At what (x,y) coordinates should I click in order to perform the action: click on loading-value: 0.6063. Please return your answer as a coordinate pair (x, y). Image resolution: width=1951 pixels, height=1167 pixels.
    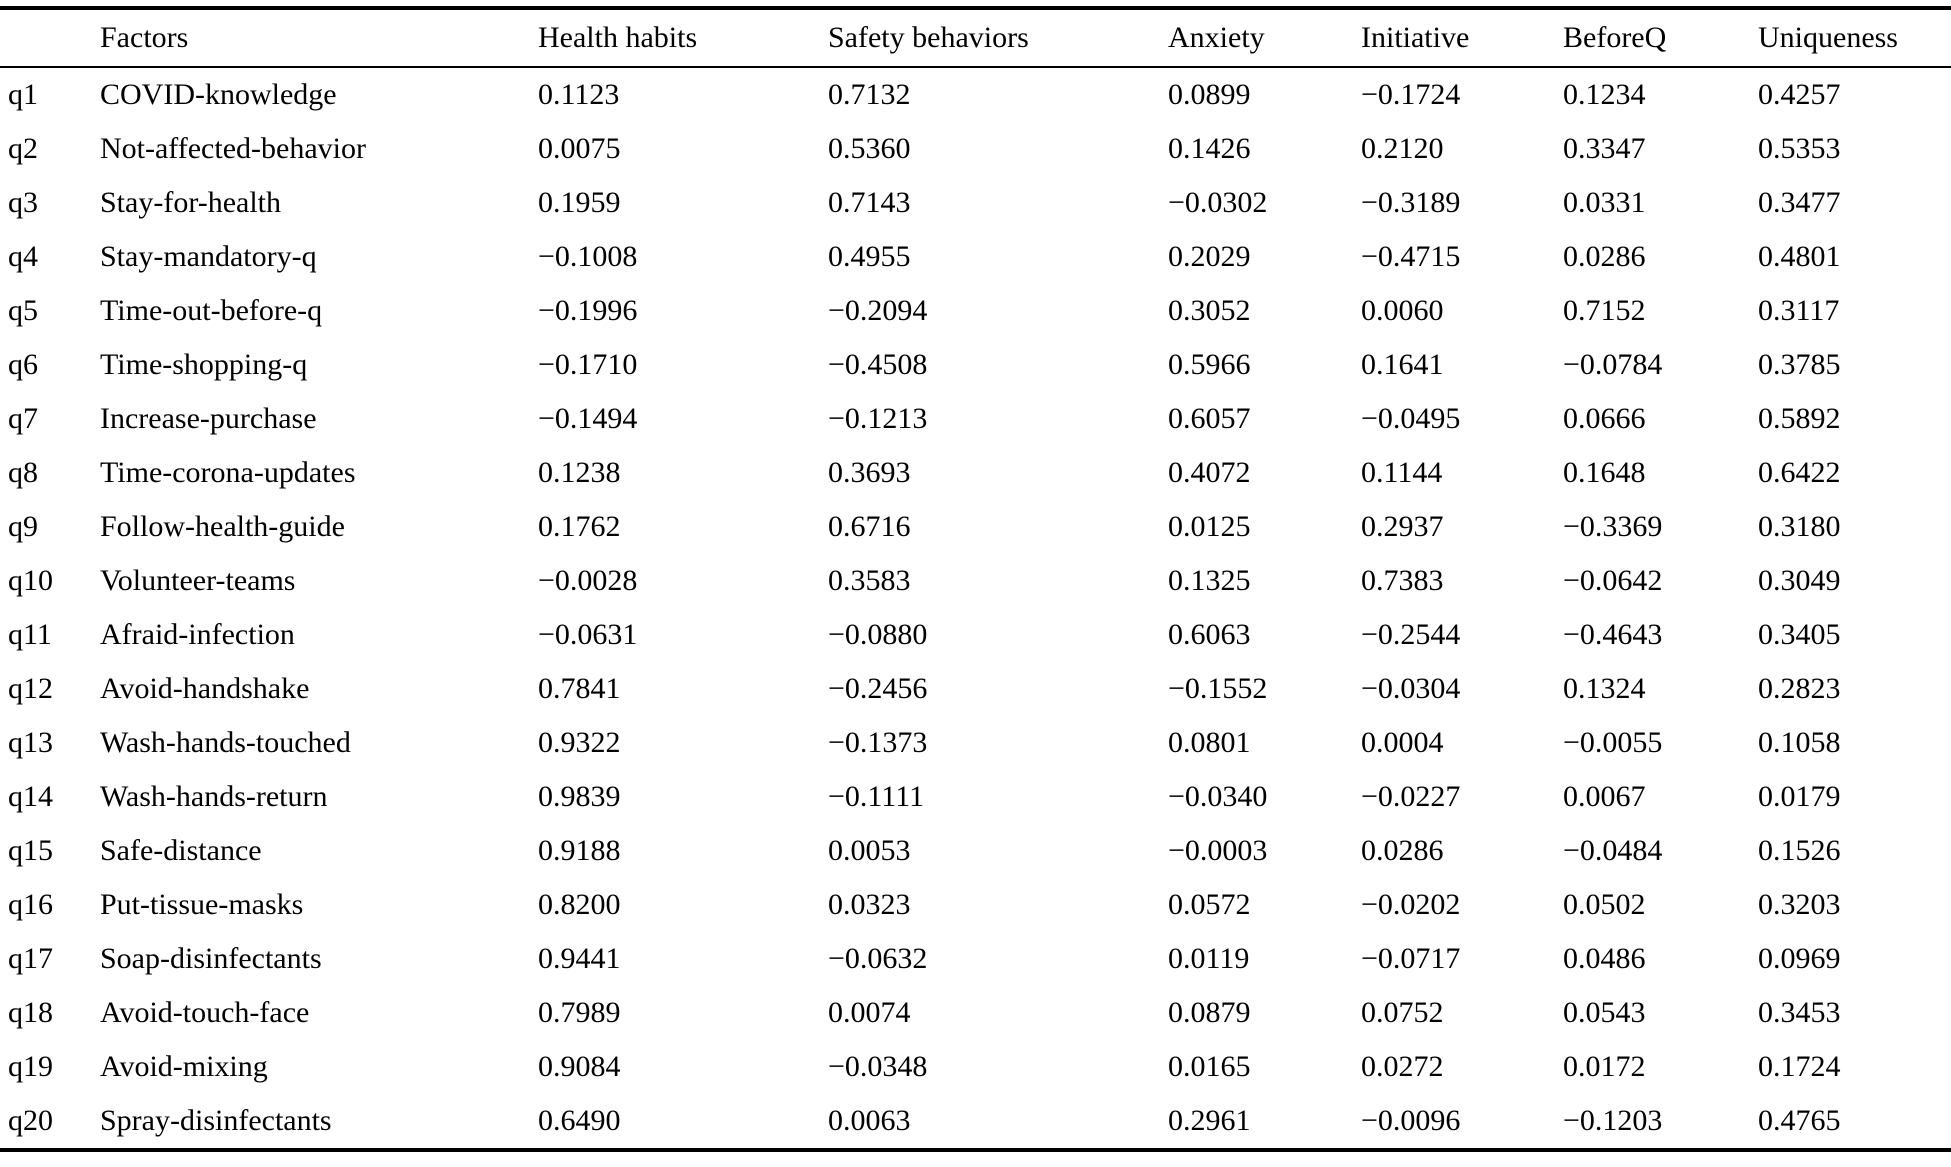
    Looking at the image, I should click on (1209, 634).